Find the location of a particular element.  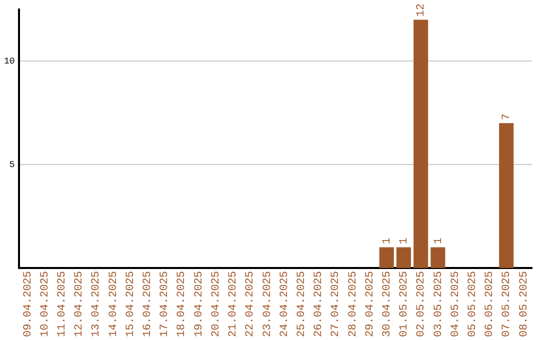

x-tick-label: 04.05.2025 is located at coordinates (456, 304).